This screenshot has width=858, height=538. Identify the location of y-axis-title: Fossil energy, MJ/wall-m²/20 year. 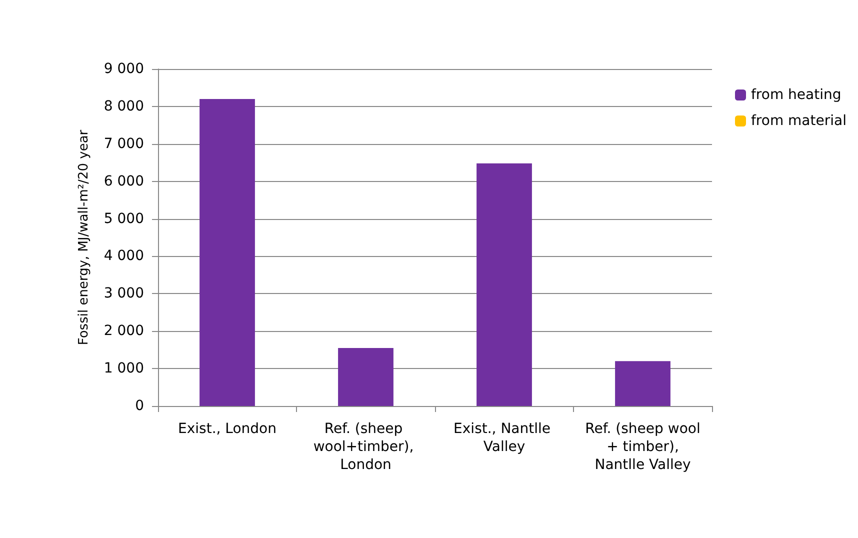
(84, 237).